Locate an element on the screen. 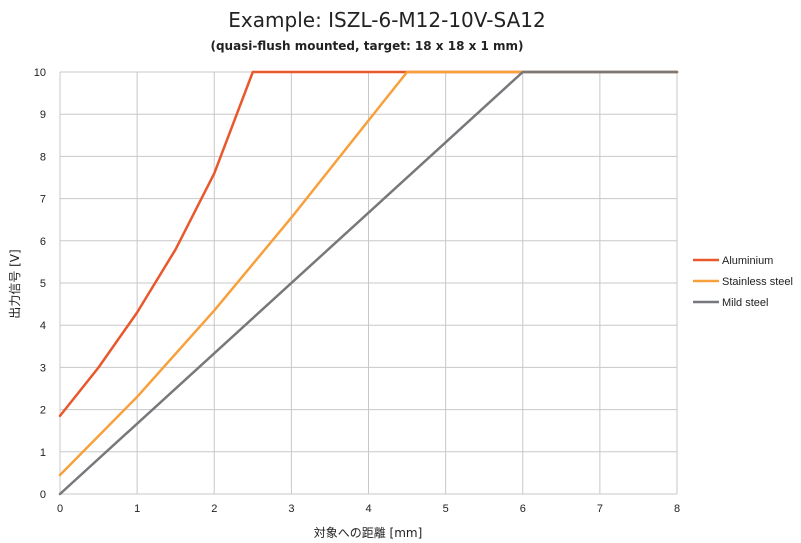 The width and height of the screenshot is (801, 543). y-tick-label: 6 is located at coordinates (43, 242).